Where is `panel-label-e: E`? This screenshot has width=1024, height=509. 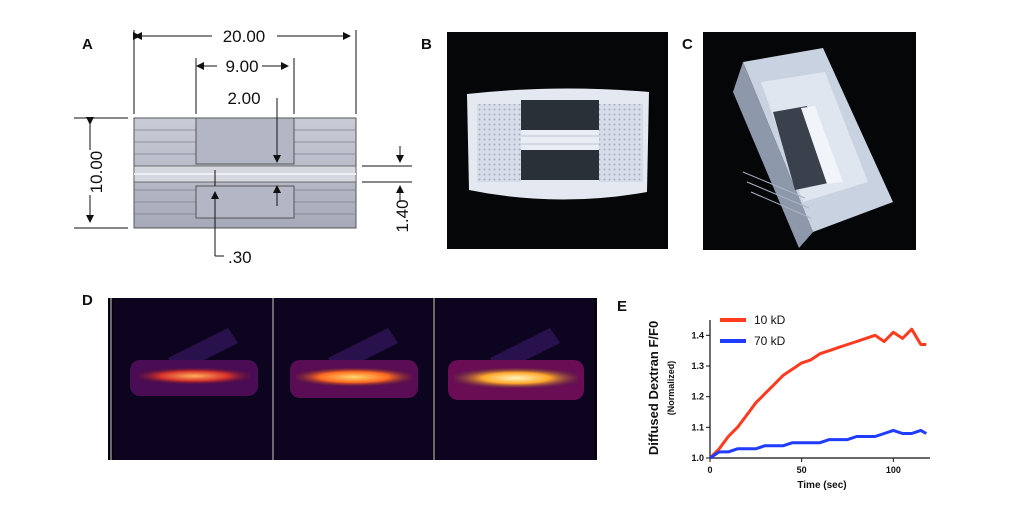 panel-label-e: E is located at coordinates (622, 306).